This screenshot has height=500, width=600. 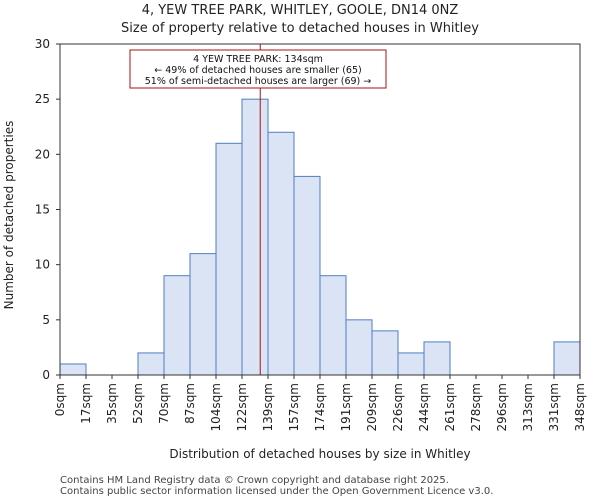 I want to click on x-tick-label-87sqm: 87sqm, so click(x=190, y=403).